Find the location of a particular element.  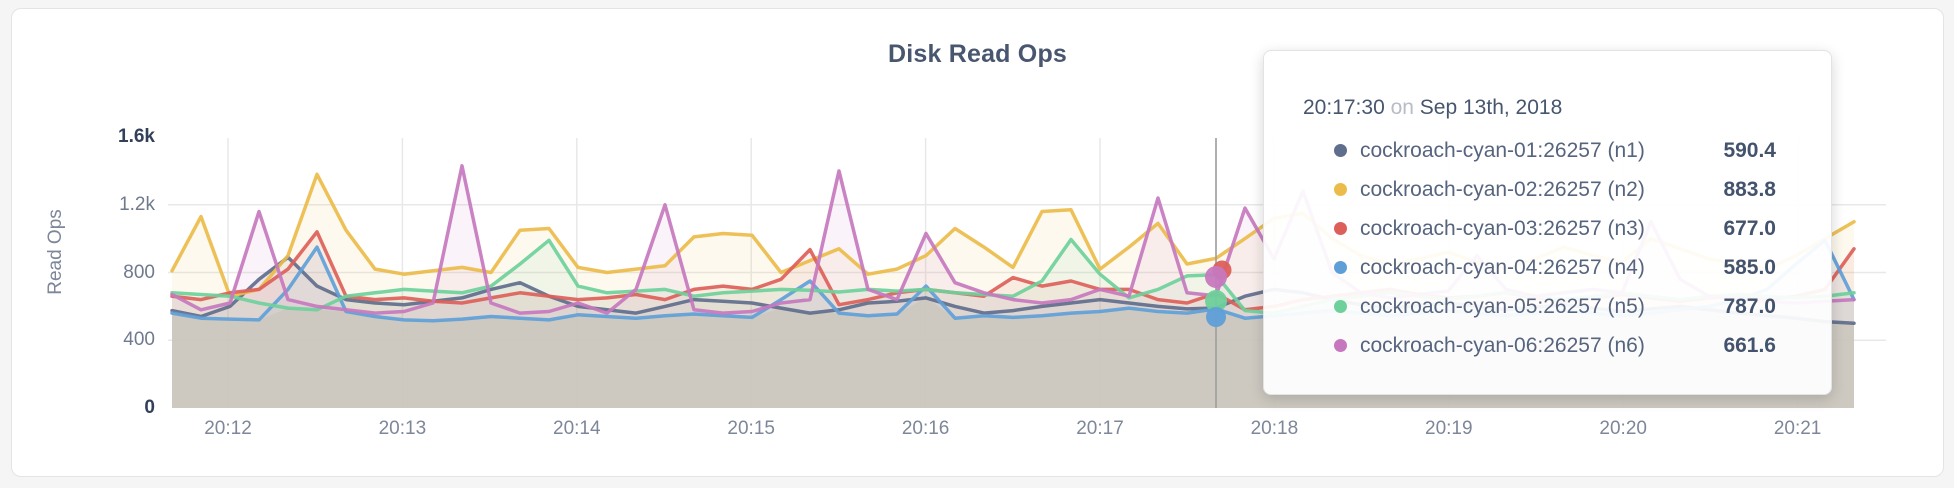

tooltip-series-name: cockroach-cyan-05:26257 (n5) is located at coordinates (1502, 306).